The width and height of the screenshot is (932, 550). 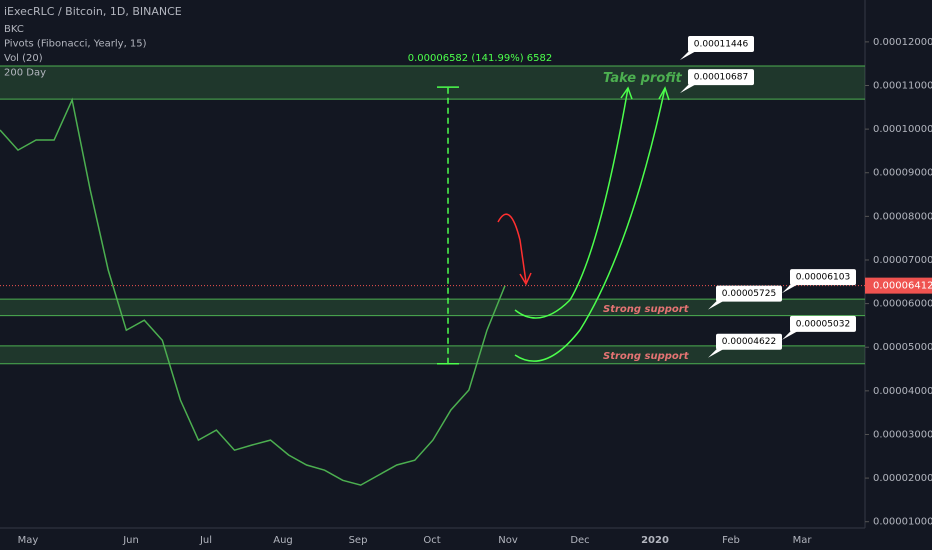 What do you see at coordinates (14, 29) in the screenshot?
I see `indicator-label: BKC` at bounding box center [14, 29].